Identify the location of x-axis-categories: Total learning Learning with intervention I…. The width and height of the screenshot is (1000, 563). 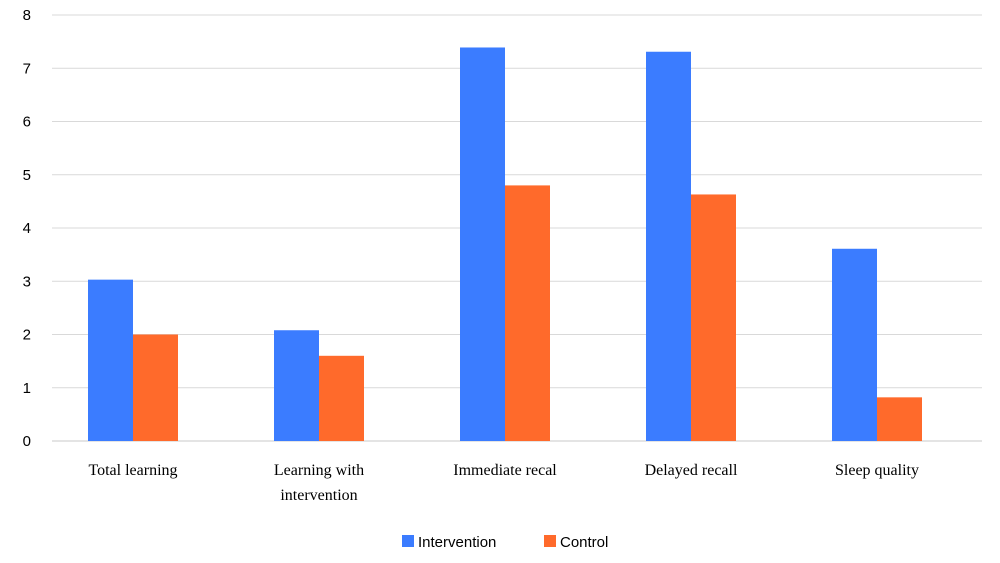
(503, 483).